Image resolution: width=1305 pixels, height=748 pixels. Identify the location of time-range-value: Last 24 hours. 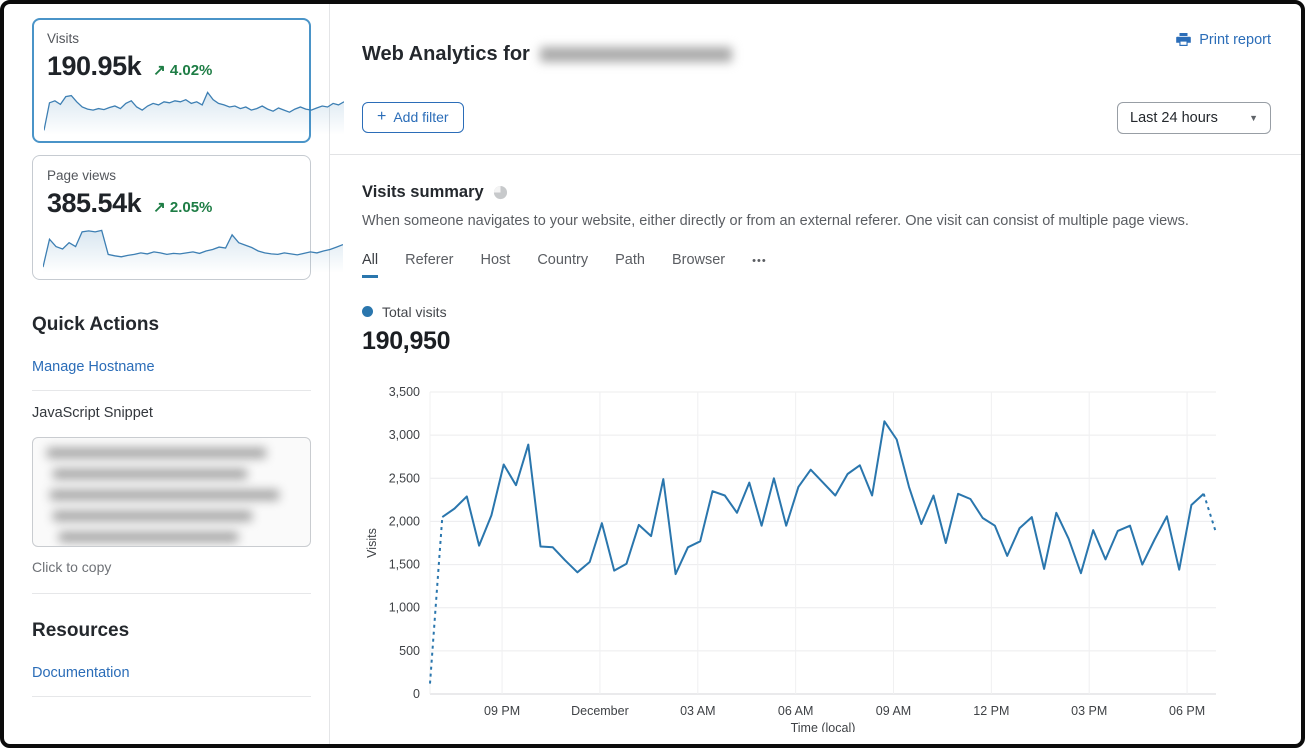
(1174, 117).